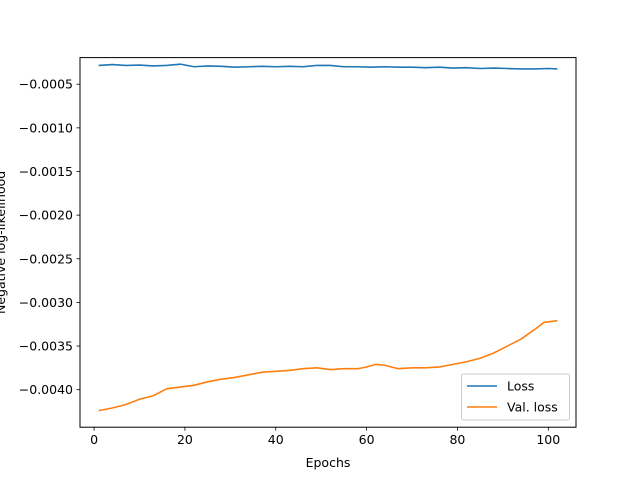 This screenshot has height=480, width=640. What do you see at coordinates (276, 439) in the screenshot?
I see `x-tick-label: 40` at bounding box center [276, 439].